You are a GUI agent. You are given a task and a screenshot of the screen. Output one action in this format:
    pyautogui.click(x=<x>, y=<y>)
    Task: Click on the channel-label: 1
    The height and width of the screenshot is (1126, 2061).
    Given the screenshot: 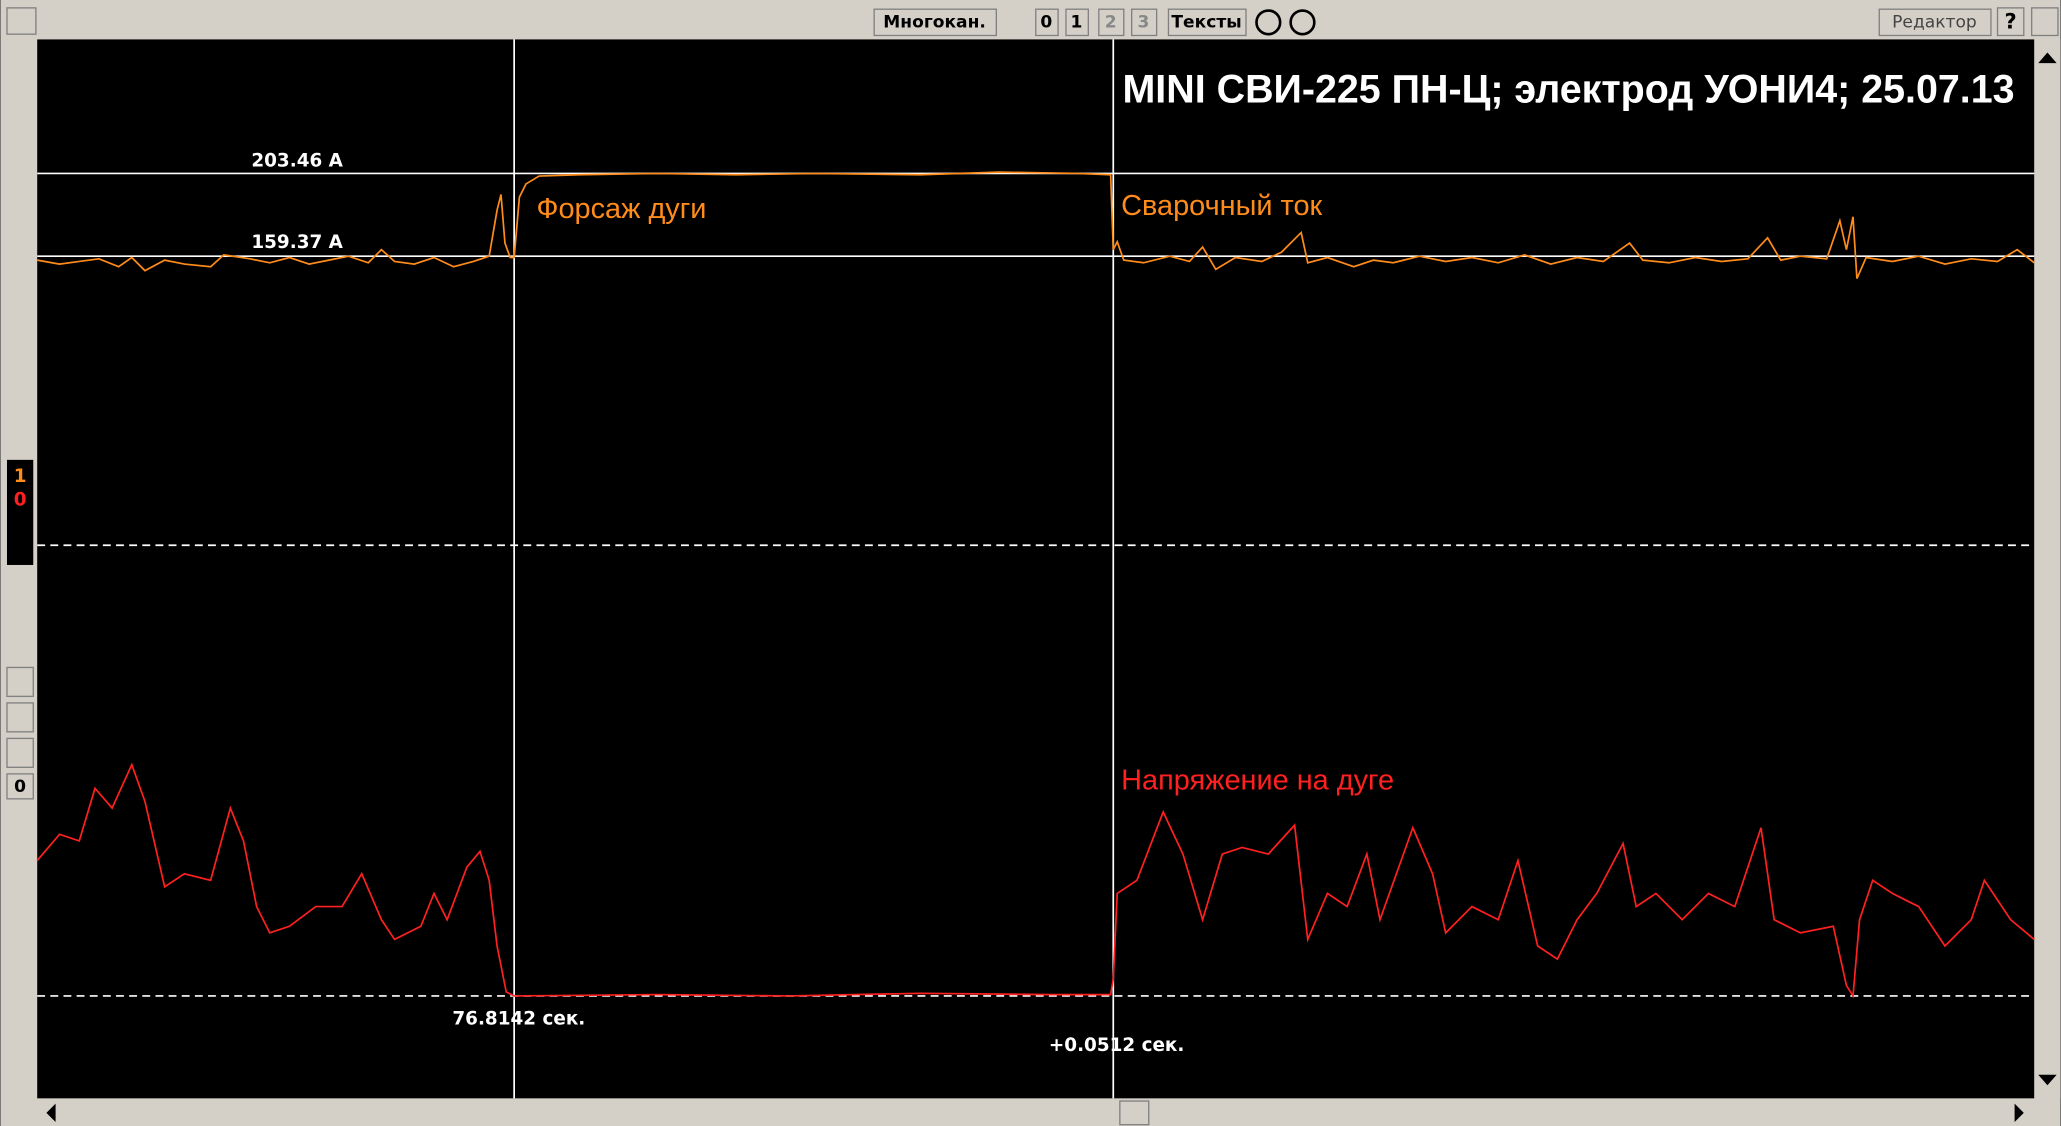 What is the action you would take?
    pyautogui.click(x=1077, y=22)
    